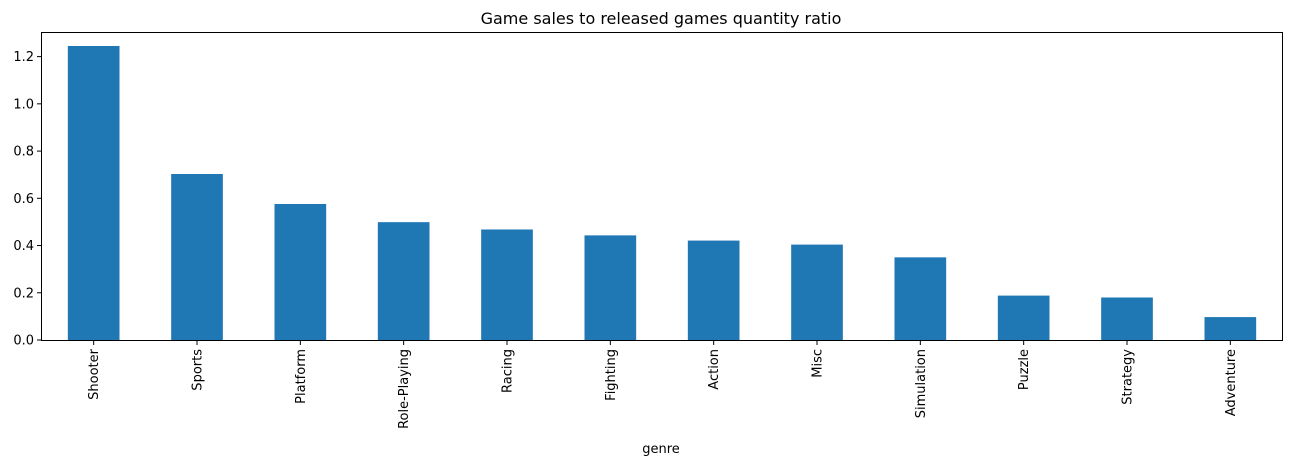 The image size is (1291, 464). Describe the element at coordinates (1230, 328) in the screenshot. I see `bar-adventure` at that location.